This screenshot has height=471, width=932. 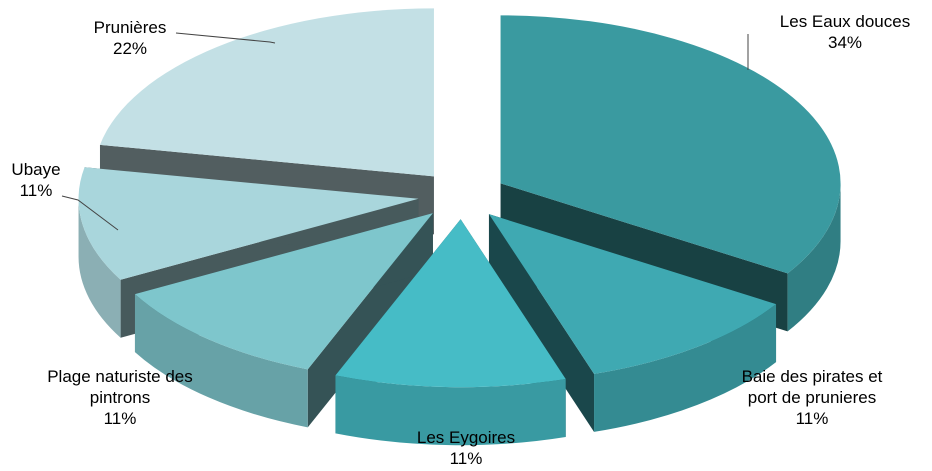 I want to click on slice-name: pintrons, so click(x=120, y=397).